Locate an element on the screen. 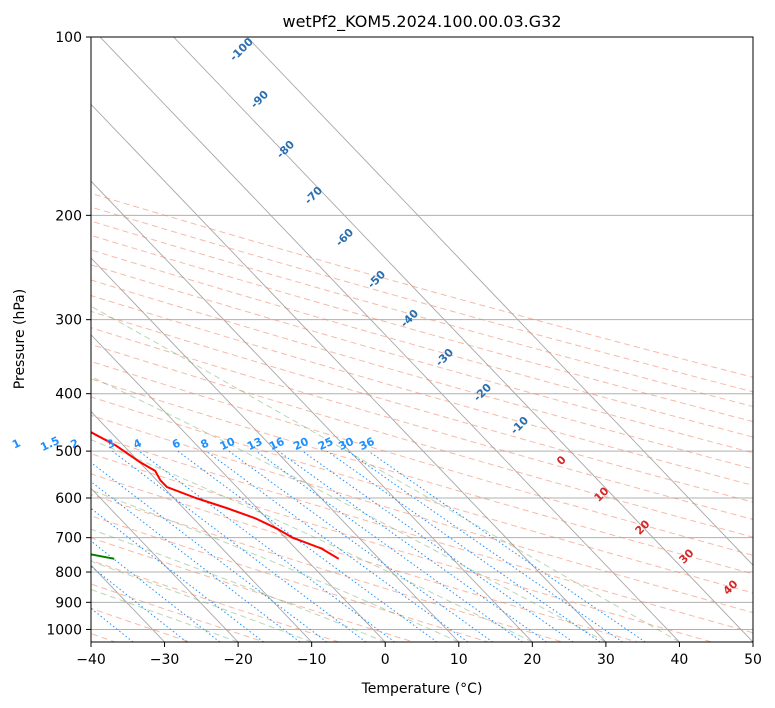  x-tick-label: 20 is located at coordinates (532, 660).